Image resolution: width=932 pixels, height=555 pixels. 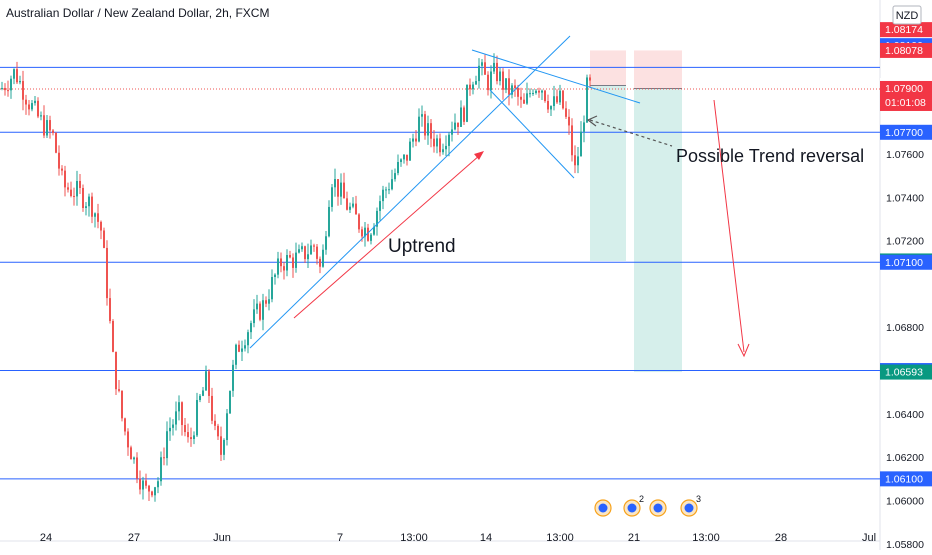 I want to click on wedge-lower-line, so click(x=532, y=134).